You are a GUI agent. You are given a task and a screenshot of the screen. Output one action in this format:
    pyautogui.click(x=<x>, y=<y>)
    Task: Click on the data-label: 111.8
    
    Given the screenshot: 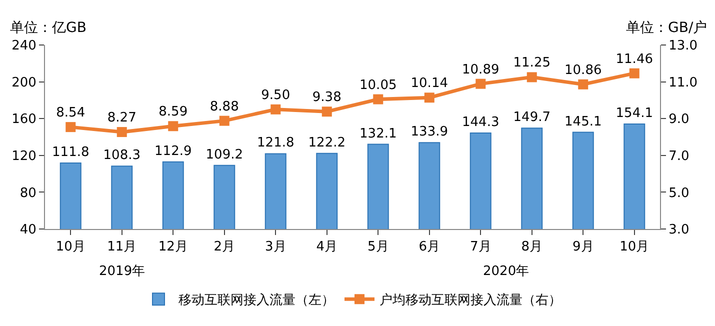 What is the action you would take?
    pyautogui.click(x=71, y=152)
    